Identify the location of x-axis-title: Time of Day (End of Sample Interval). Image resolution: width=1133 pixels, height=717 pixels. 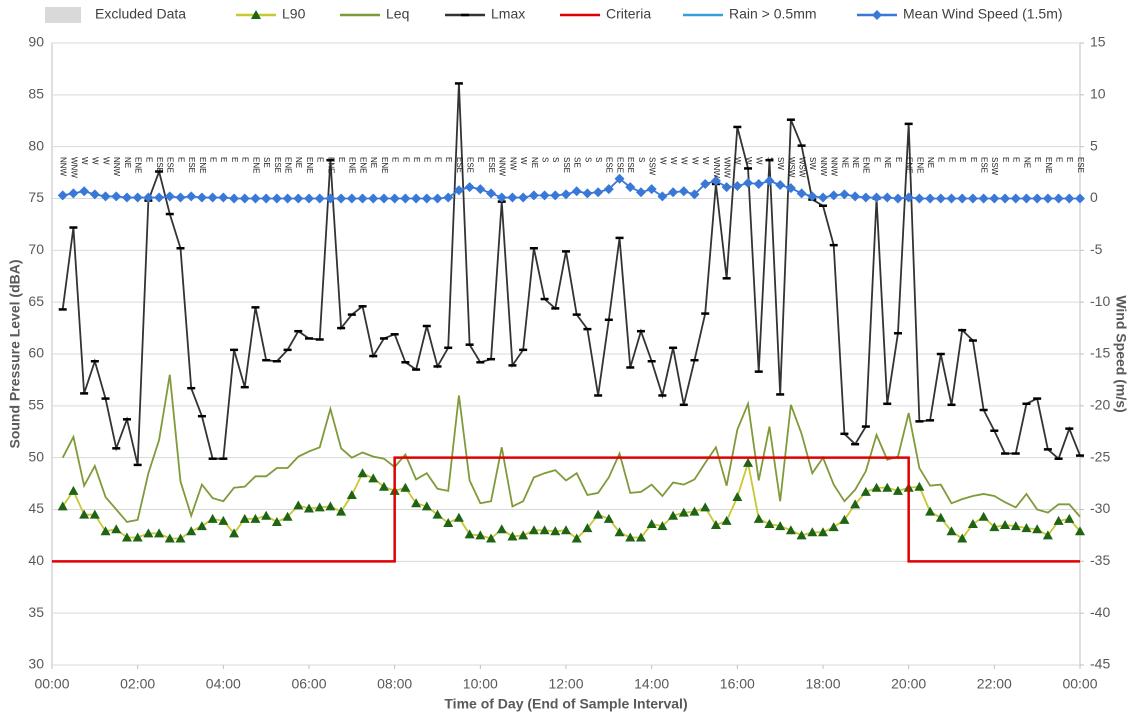
(565, 704).